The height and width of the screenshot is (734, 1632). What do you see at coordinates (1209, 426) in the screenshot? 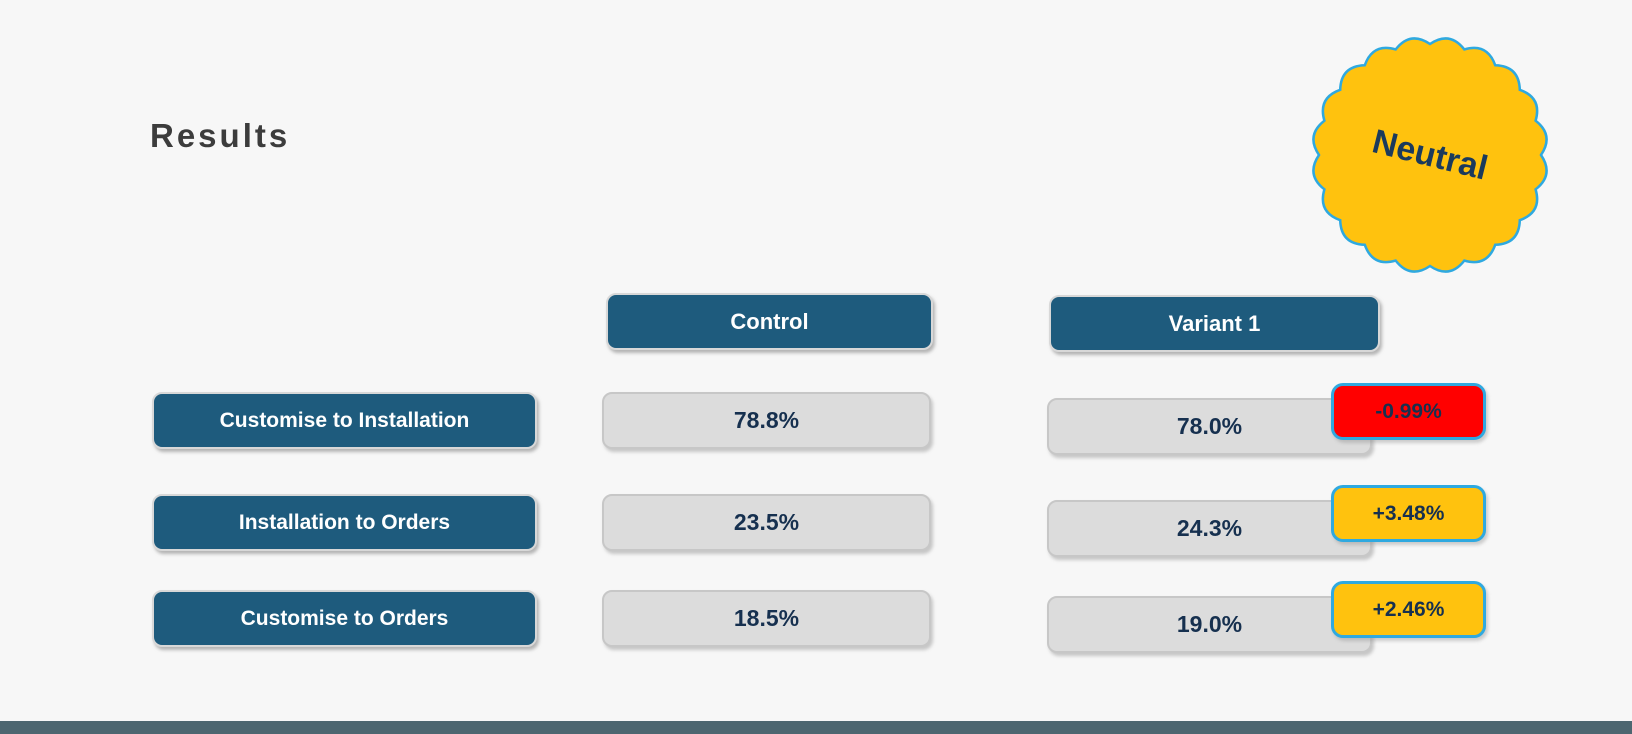
I see `variant-value: 78.0%` at bounding box center [1209, 426].